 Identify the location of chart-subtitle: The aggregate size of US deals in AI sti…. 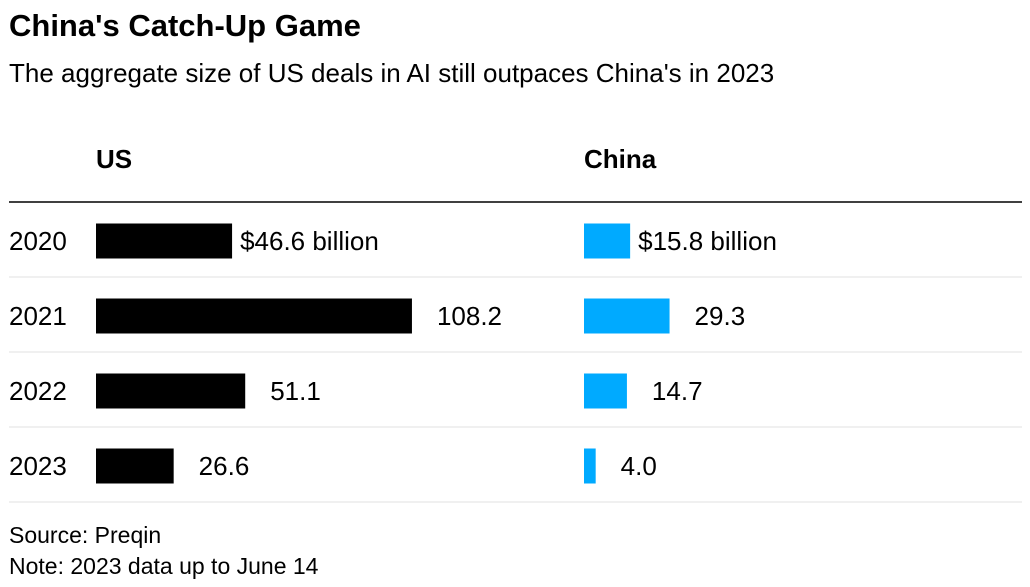
(392, 73).